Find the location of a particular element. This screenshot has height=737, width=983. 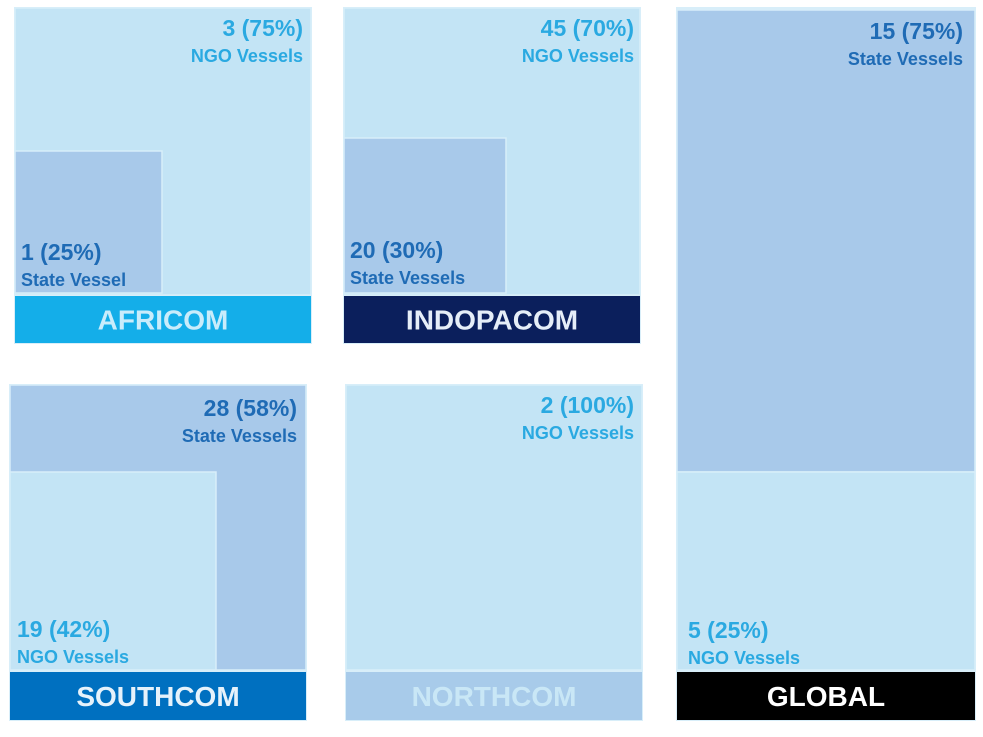

value-label: 15 (75%) is located at coordinates (916, 31).